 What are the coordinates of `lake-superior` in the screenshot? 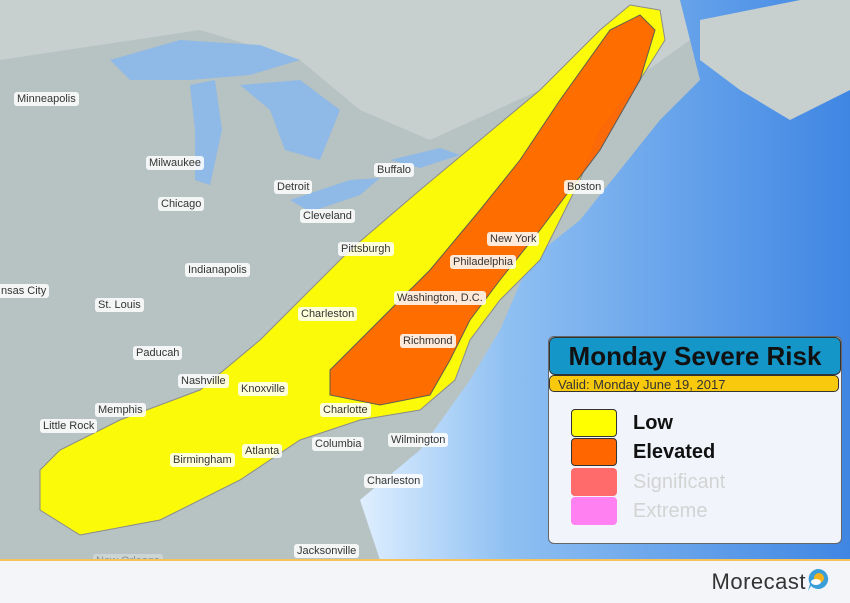 It's located at (205, 60).